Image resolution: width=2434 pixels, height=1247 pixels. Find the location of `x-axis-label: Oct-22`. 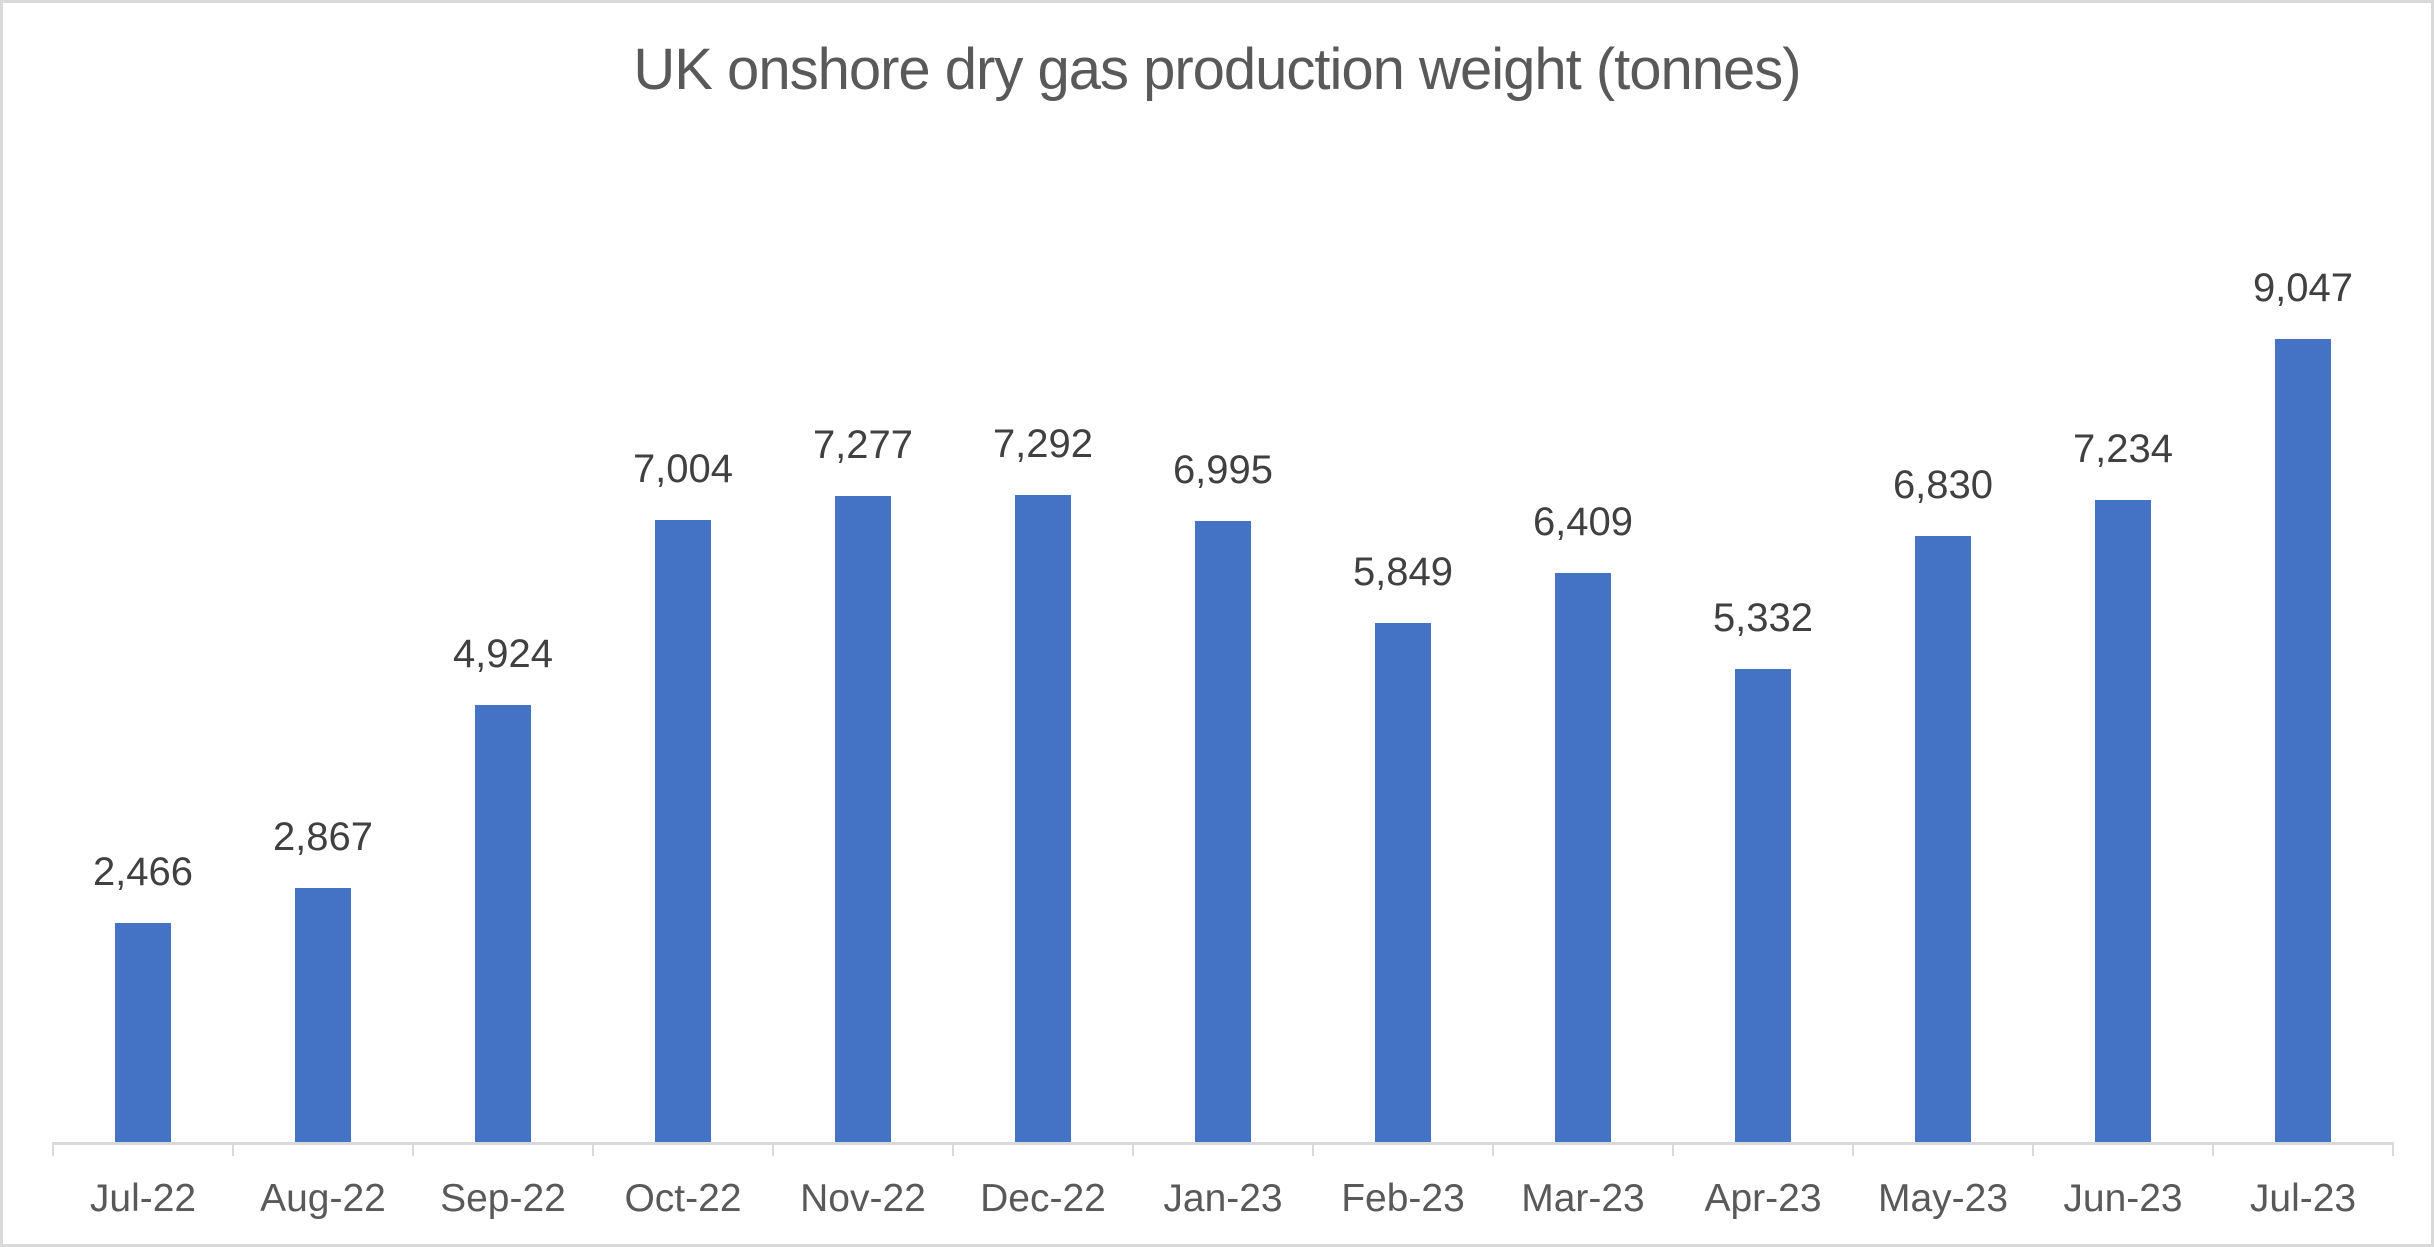

x-axis-label: Oct-22 is located at coordinates (683, 1198).